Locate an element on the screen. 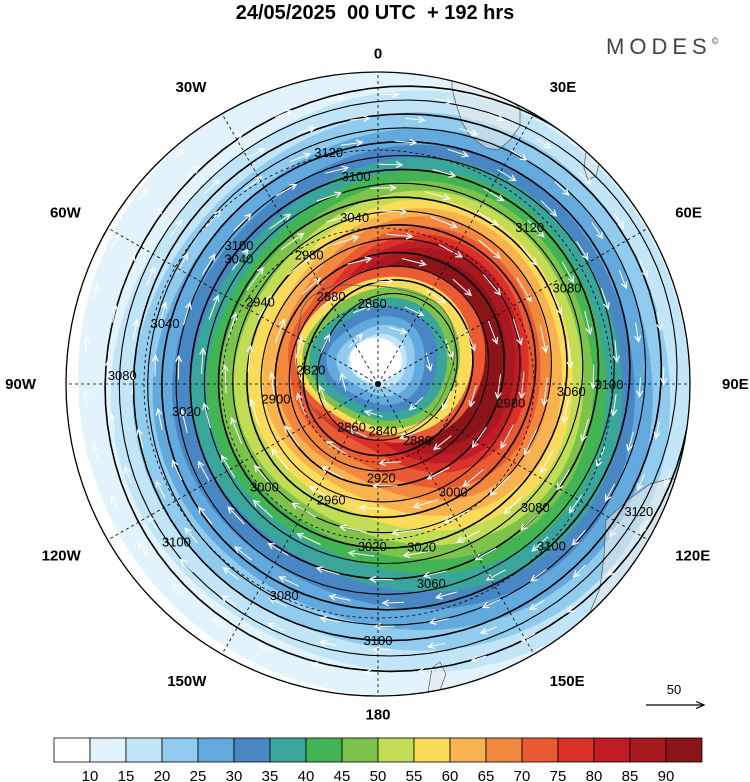 The image size is (750, 782). contour-label-10: 3080 is located at coordinates (567, 288).